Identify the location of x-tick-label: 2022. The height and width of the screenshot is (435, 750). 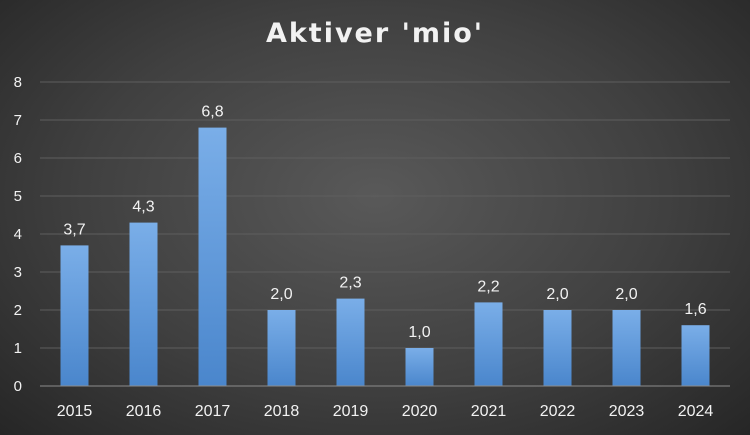
(558, 411).